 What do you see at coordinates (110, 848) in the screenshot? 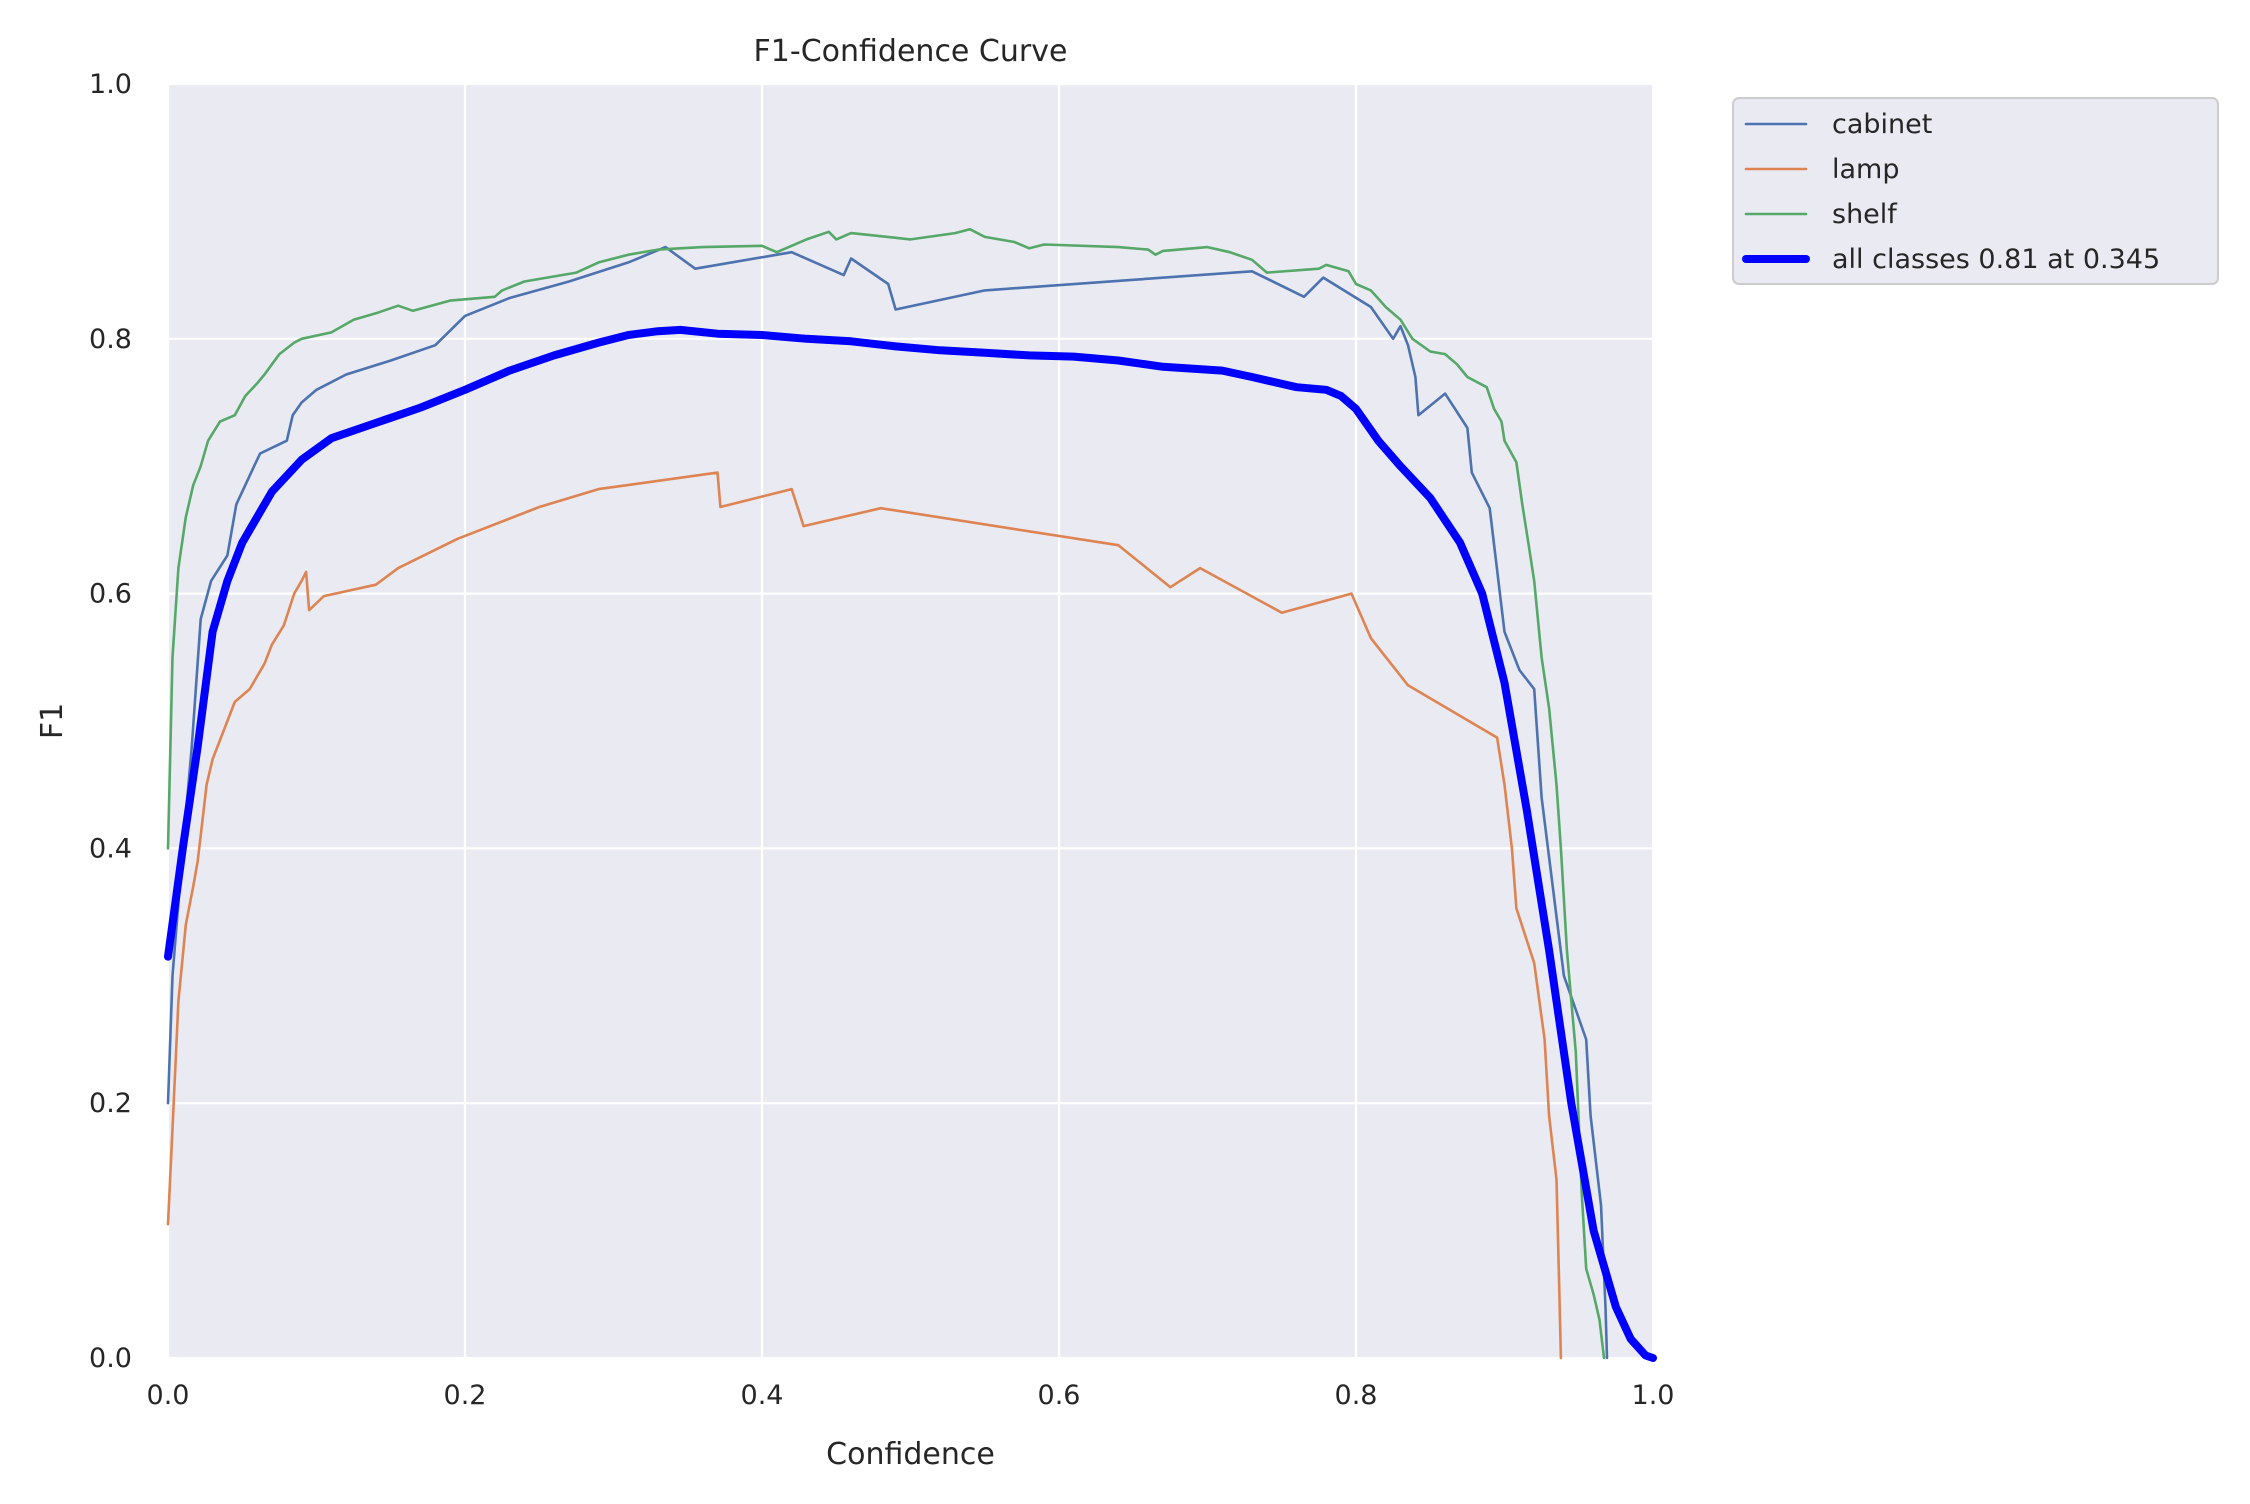
I see `y-tick-label: 0.4` at bounding box center [110, 848].